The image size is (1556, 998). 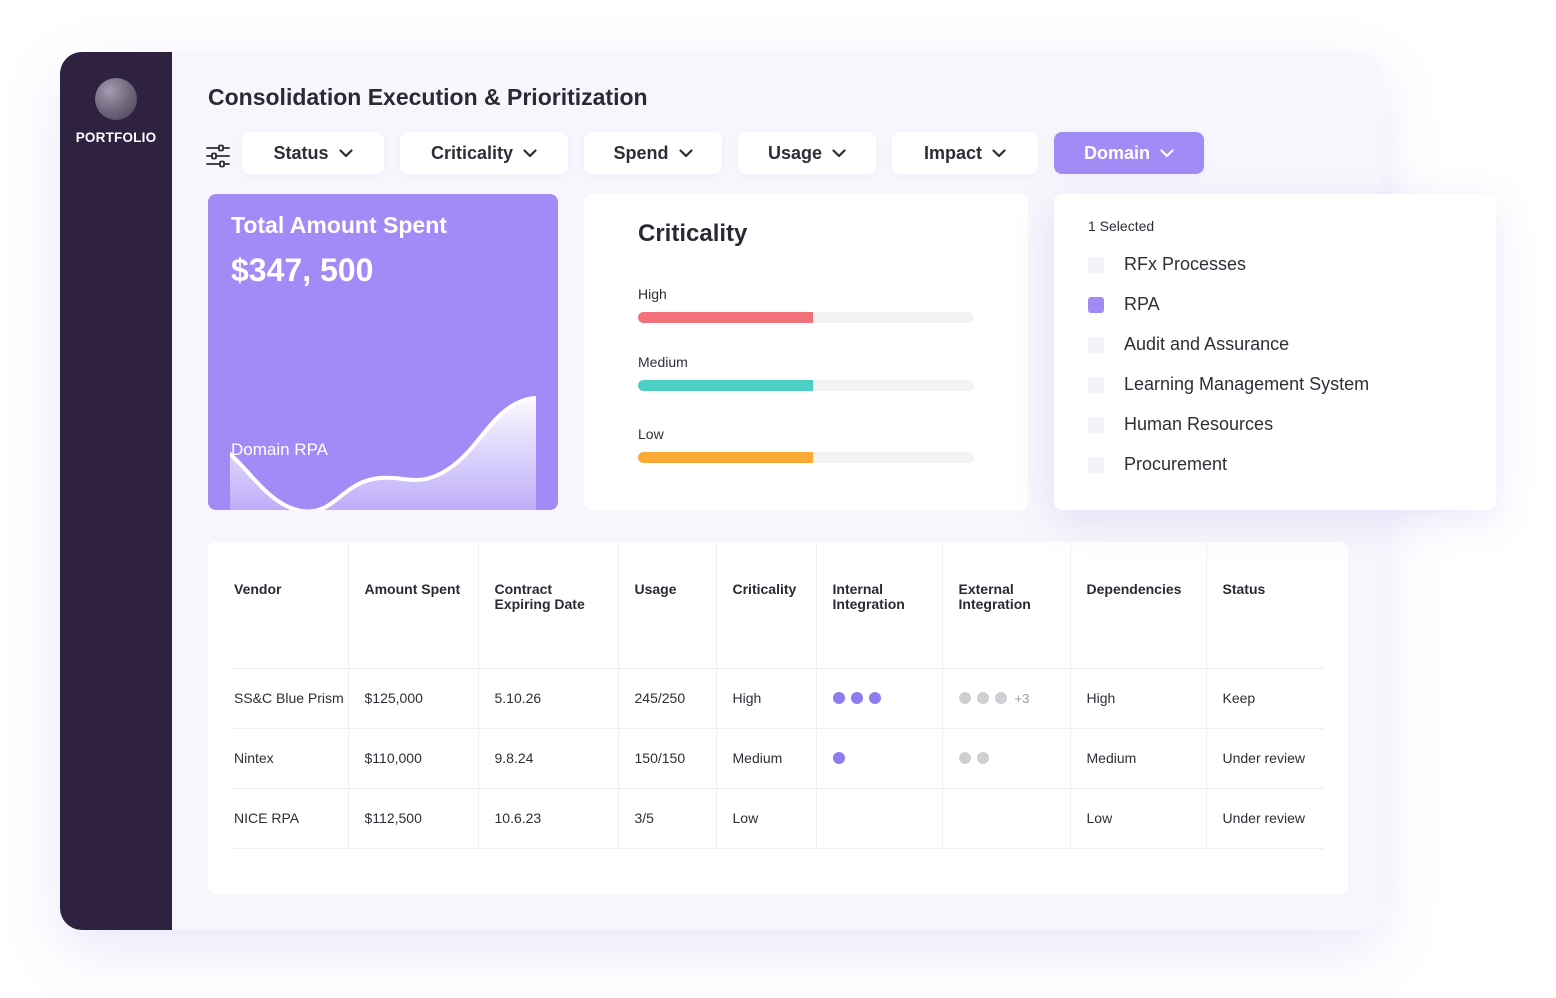 What do you see at coordinates (547, 757) in the screenshot?
I see `cell-expiry: 9.8.24` at bounding box center [547, 757].